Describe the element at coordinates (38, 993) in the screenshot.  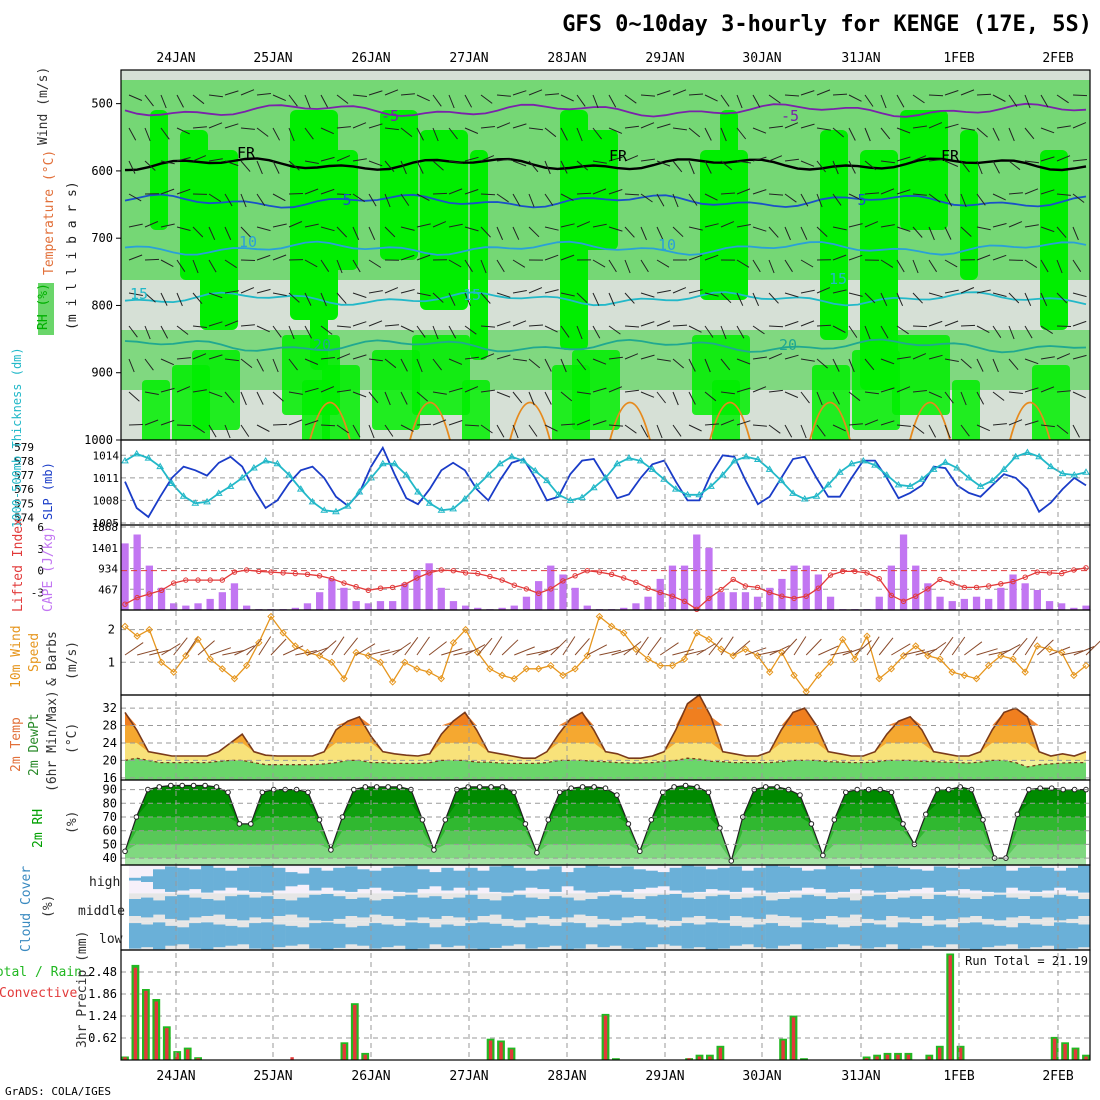
I see `ylabel-convective: Convective` at that location.